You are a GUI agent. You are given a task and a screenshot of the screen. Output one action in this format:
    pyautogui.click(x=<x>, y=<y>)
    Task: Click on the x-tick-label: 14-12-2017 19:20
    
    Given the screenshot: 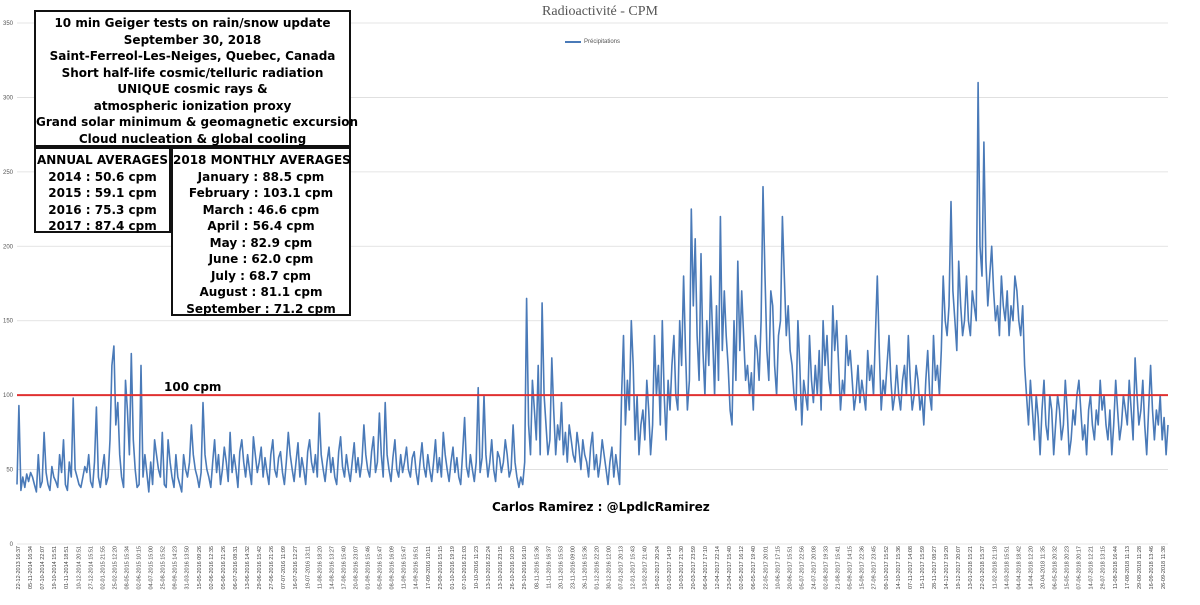 What is the action you would take?
    pyautogui.click(x=947, y=567)
    